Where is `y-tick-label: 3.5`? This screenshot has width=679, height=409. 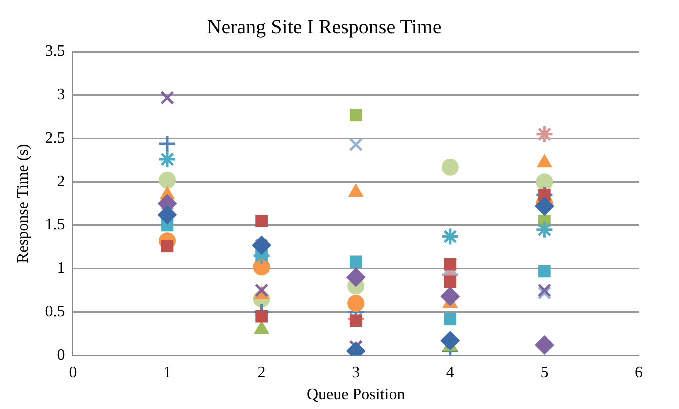
y-tick-label: 3.5 is located at coordinates (55, 51).